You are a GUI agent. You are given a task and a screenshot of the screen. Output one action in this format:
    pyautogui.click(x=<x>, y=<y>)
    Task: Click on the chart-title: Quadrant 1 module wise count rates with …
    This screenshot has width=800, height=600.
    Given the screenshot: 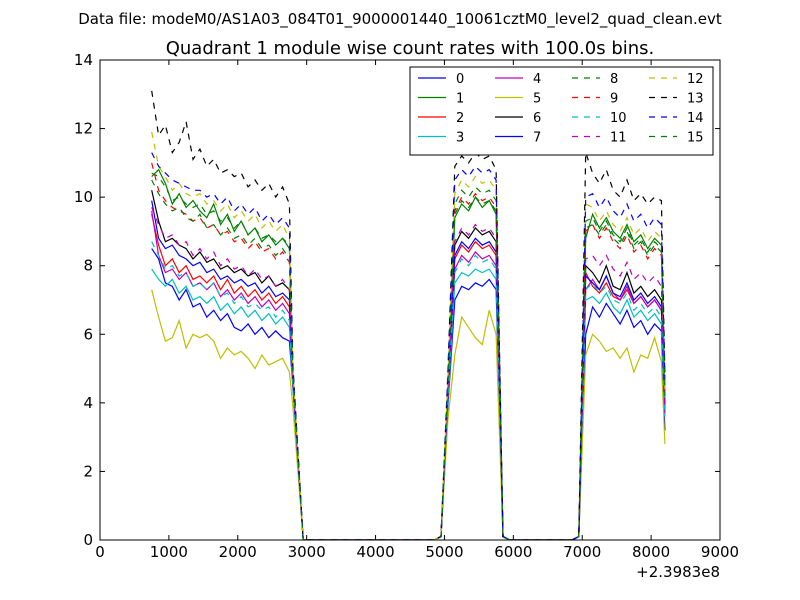 What is the action you would take?
    pyautogui.click(x=410, y=48)
    